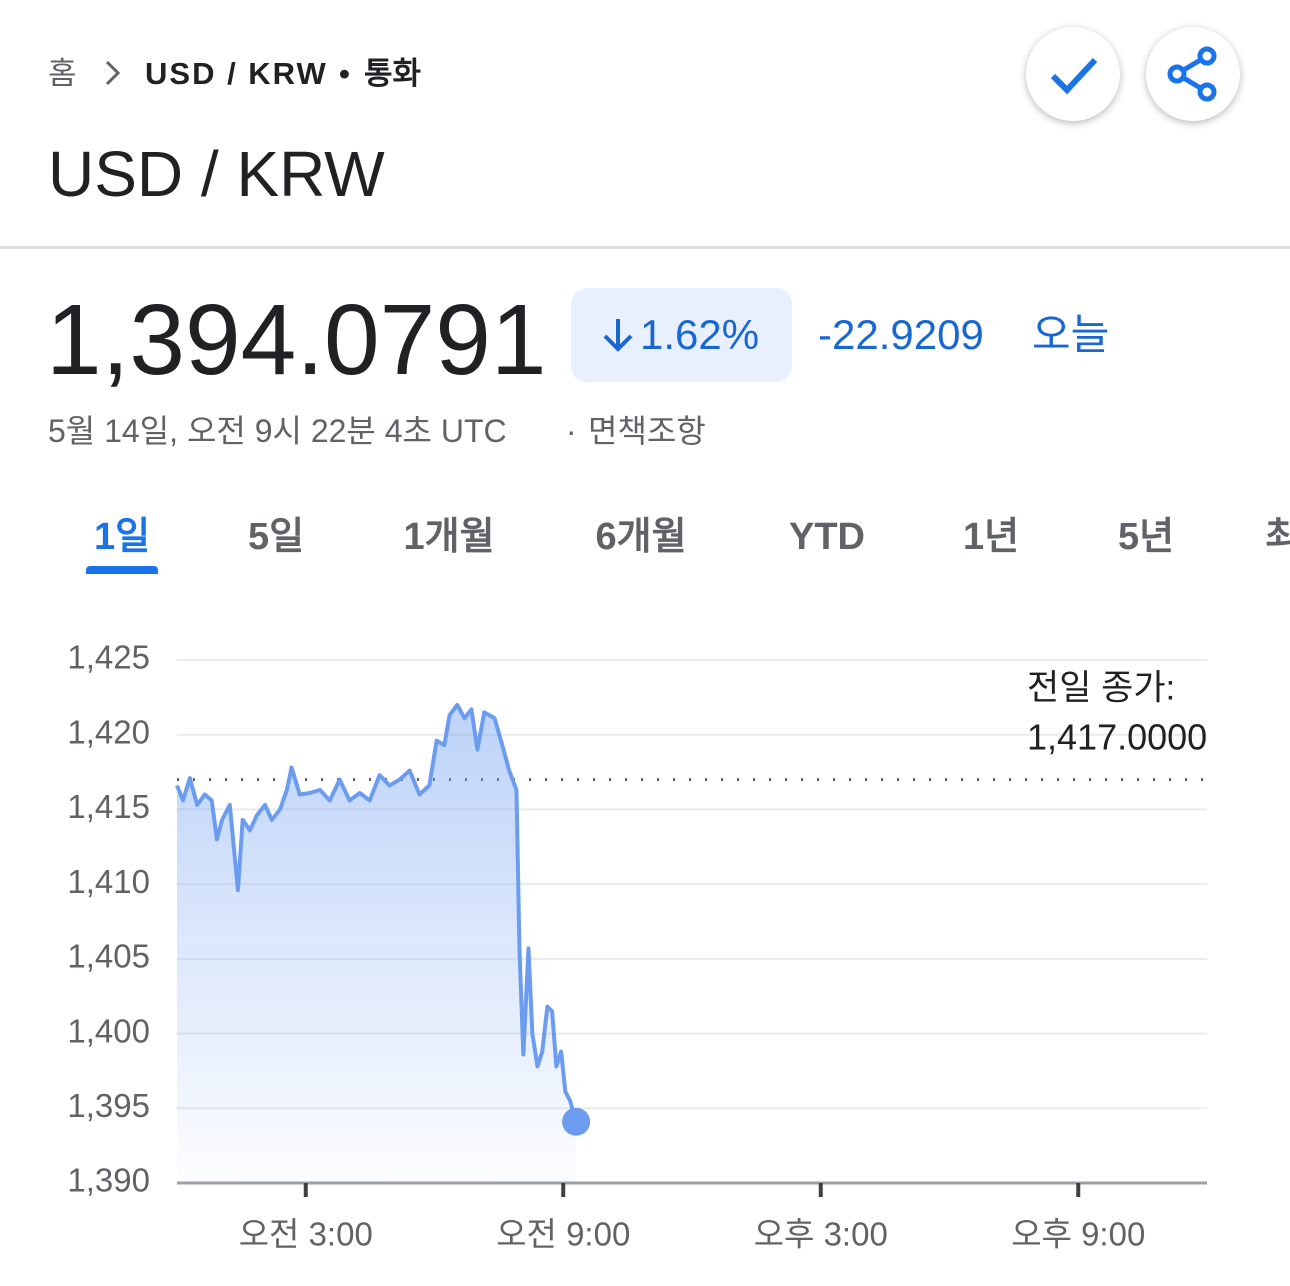 The width and height of the screenshot is (1290, 1286). What do you see at coordinates (108, 1180) in the screenshot?
I see `y-tick-label: 1,390` at bounding box center [108, 1180].